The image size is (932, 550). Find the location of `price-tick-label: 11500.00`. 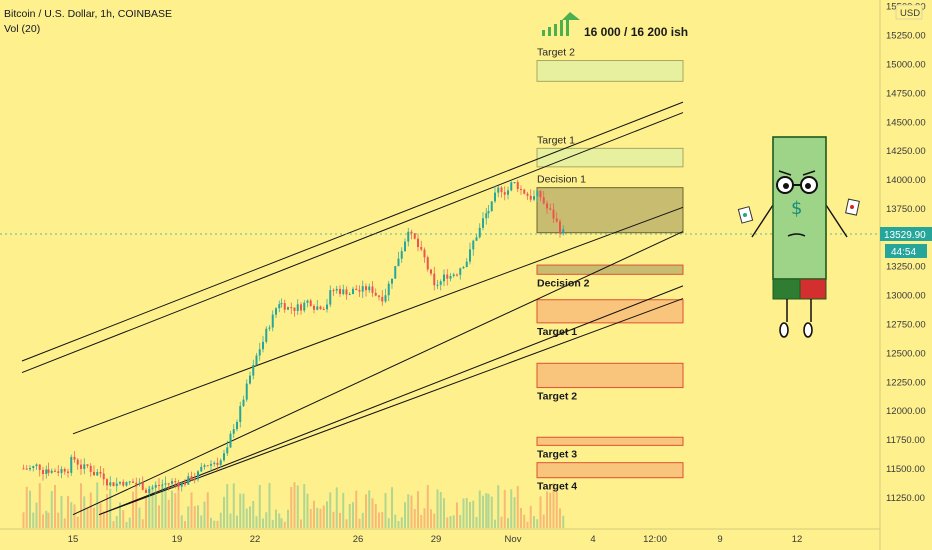

price-tick-label: 11500.00 is located at coordinates (905, 469).